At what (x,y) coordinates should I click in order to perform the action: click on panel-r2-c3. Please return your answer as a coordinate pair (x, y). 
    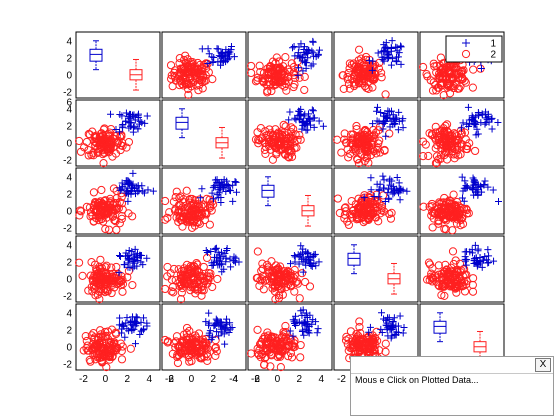
    Looking at the image, I should click on (376, 201).